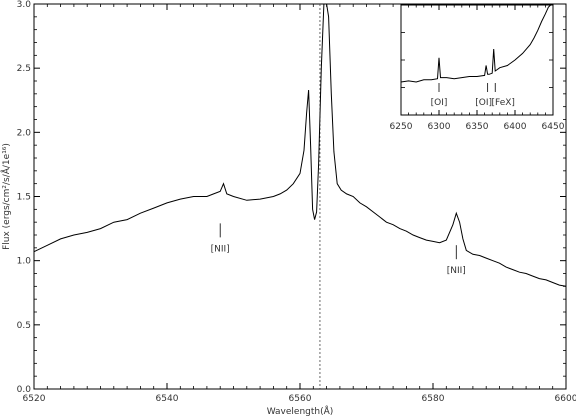 The height and width of the screenshot is (419, 576). I want to click on y-tick-label: 2.5, so click(24, 69).